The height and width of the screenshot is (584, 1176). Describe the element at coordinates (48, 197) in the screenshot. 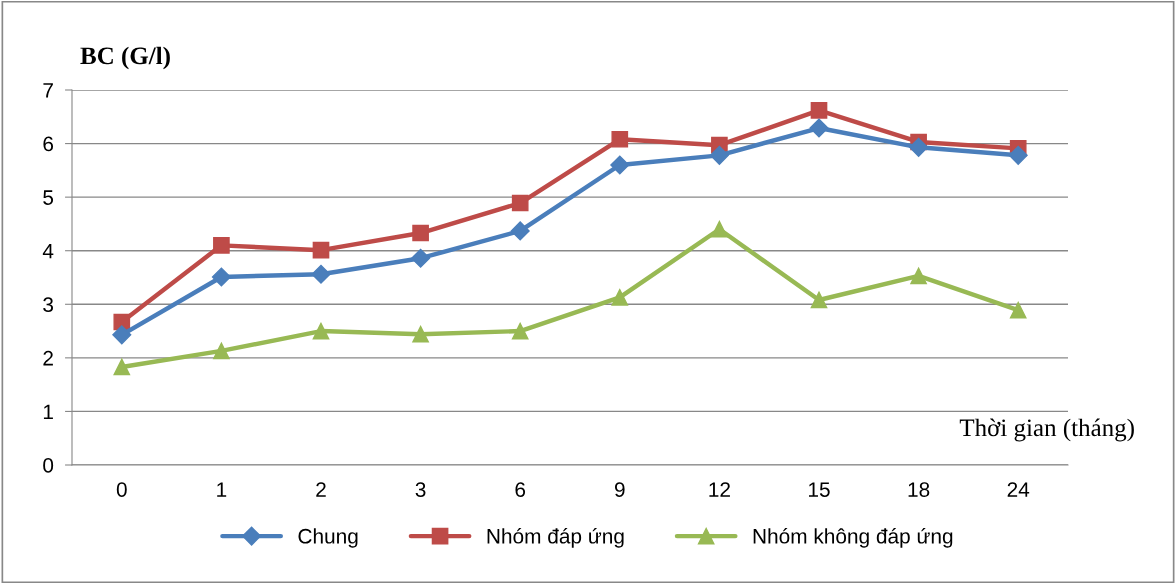

I see `y-tick-label: 5` at that location.